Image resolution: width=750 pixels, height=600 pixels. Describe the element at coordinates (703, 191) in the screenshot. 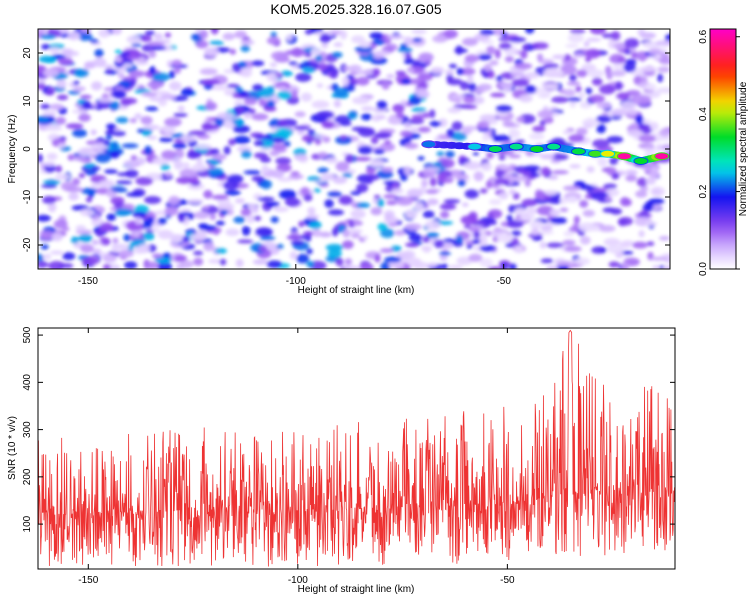

I see `colorbar-tick-label: 0.2` at that location.